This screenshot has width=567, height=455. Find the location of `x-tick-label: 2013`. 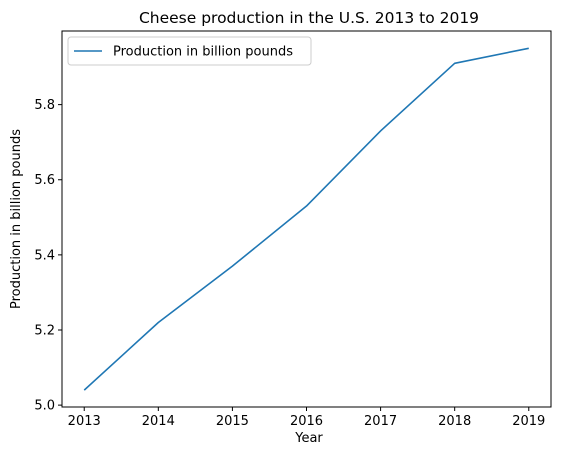

x-tick-label: 2013 is located at coordinates (84, 421).